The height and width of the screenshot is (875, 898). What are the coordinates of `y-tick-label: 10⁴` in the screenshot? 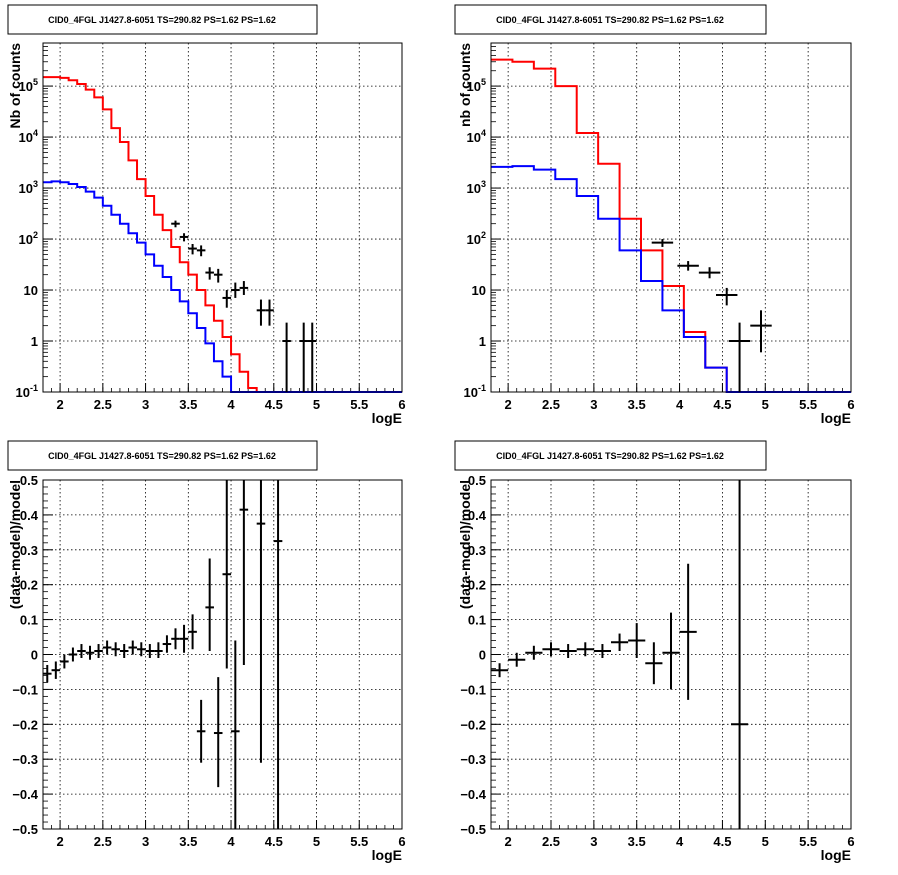 It's located at (28, 136).